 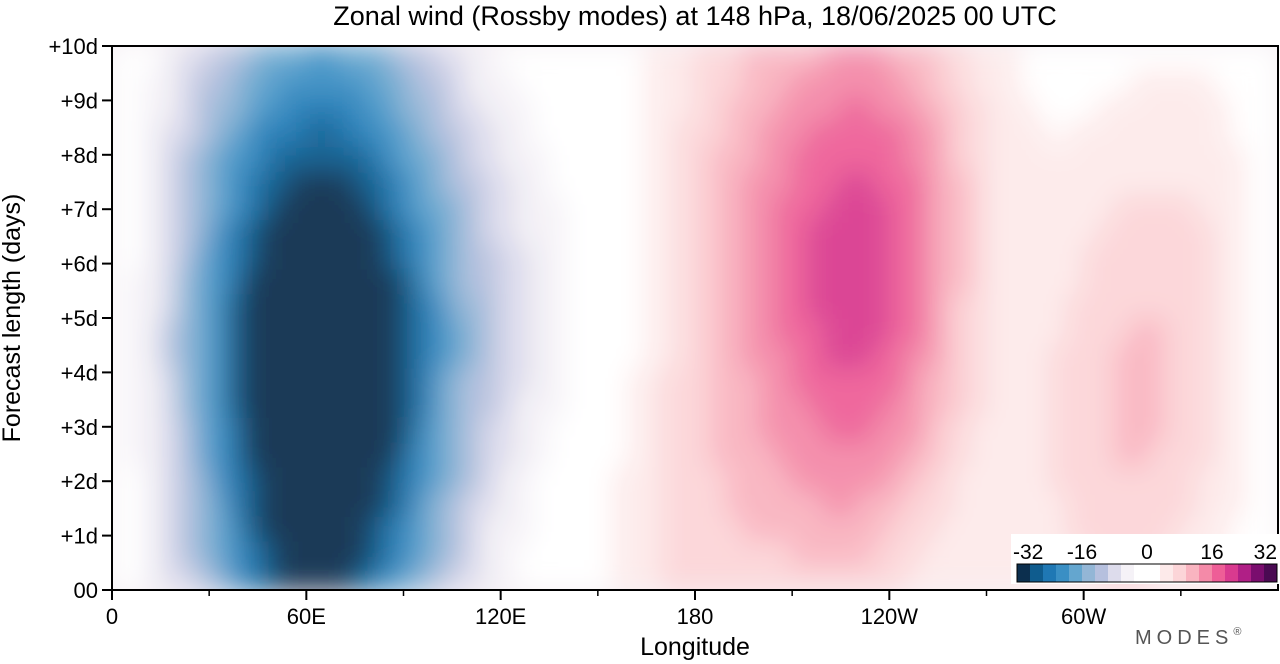 I want to click on y-tick-label: +1d, so click(x=79, y=536).